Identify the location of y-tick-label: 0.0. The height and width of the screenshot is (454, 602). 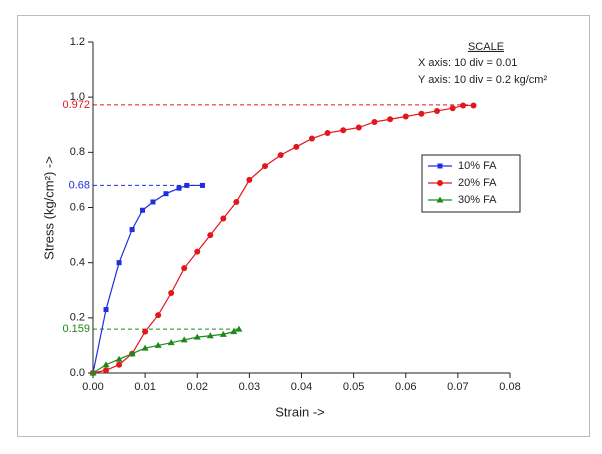
(77, 373).